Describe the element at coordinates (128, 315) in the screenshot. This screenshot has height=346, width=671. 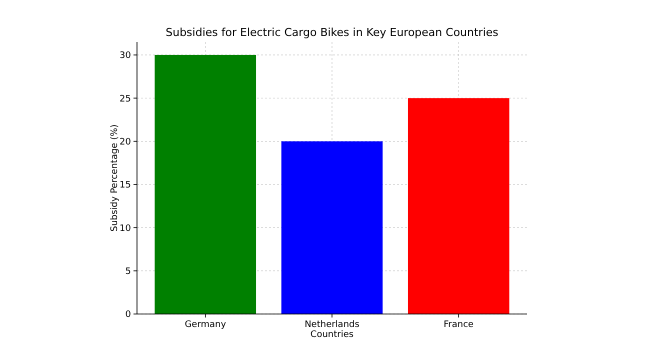
I see `y-tick-label: 0` at that location.